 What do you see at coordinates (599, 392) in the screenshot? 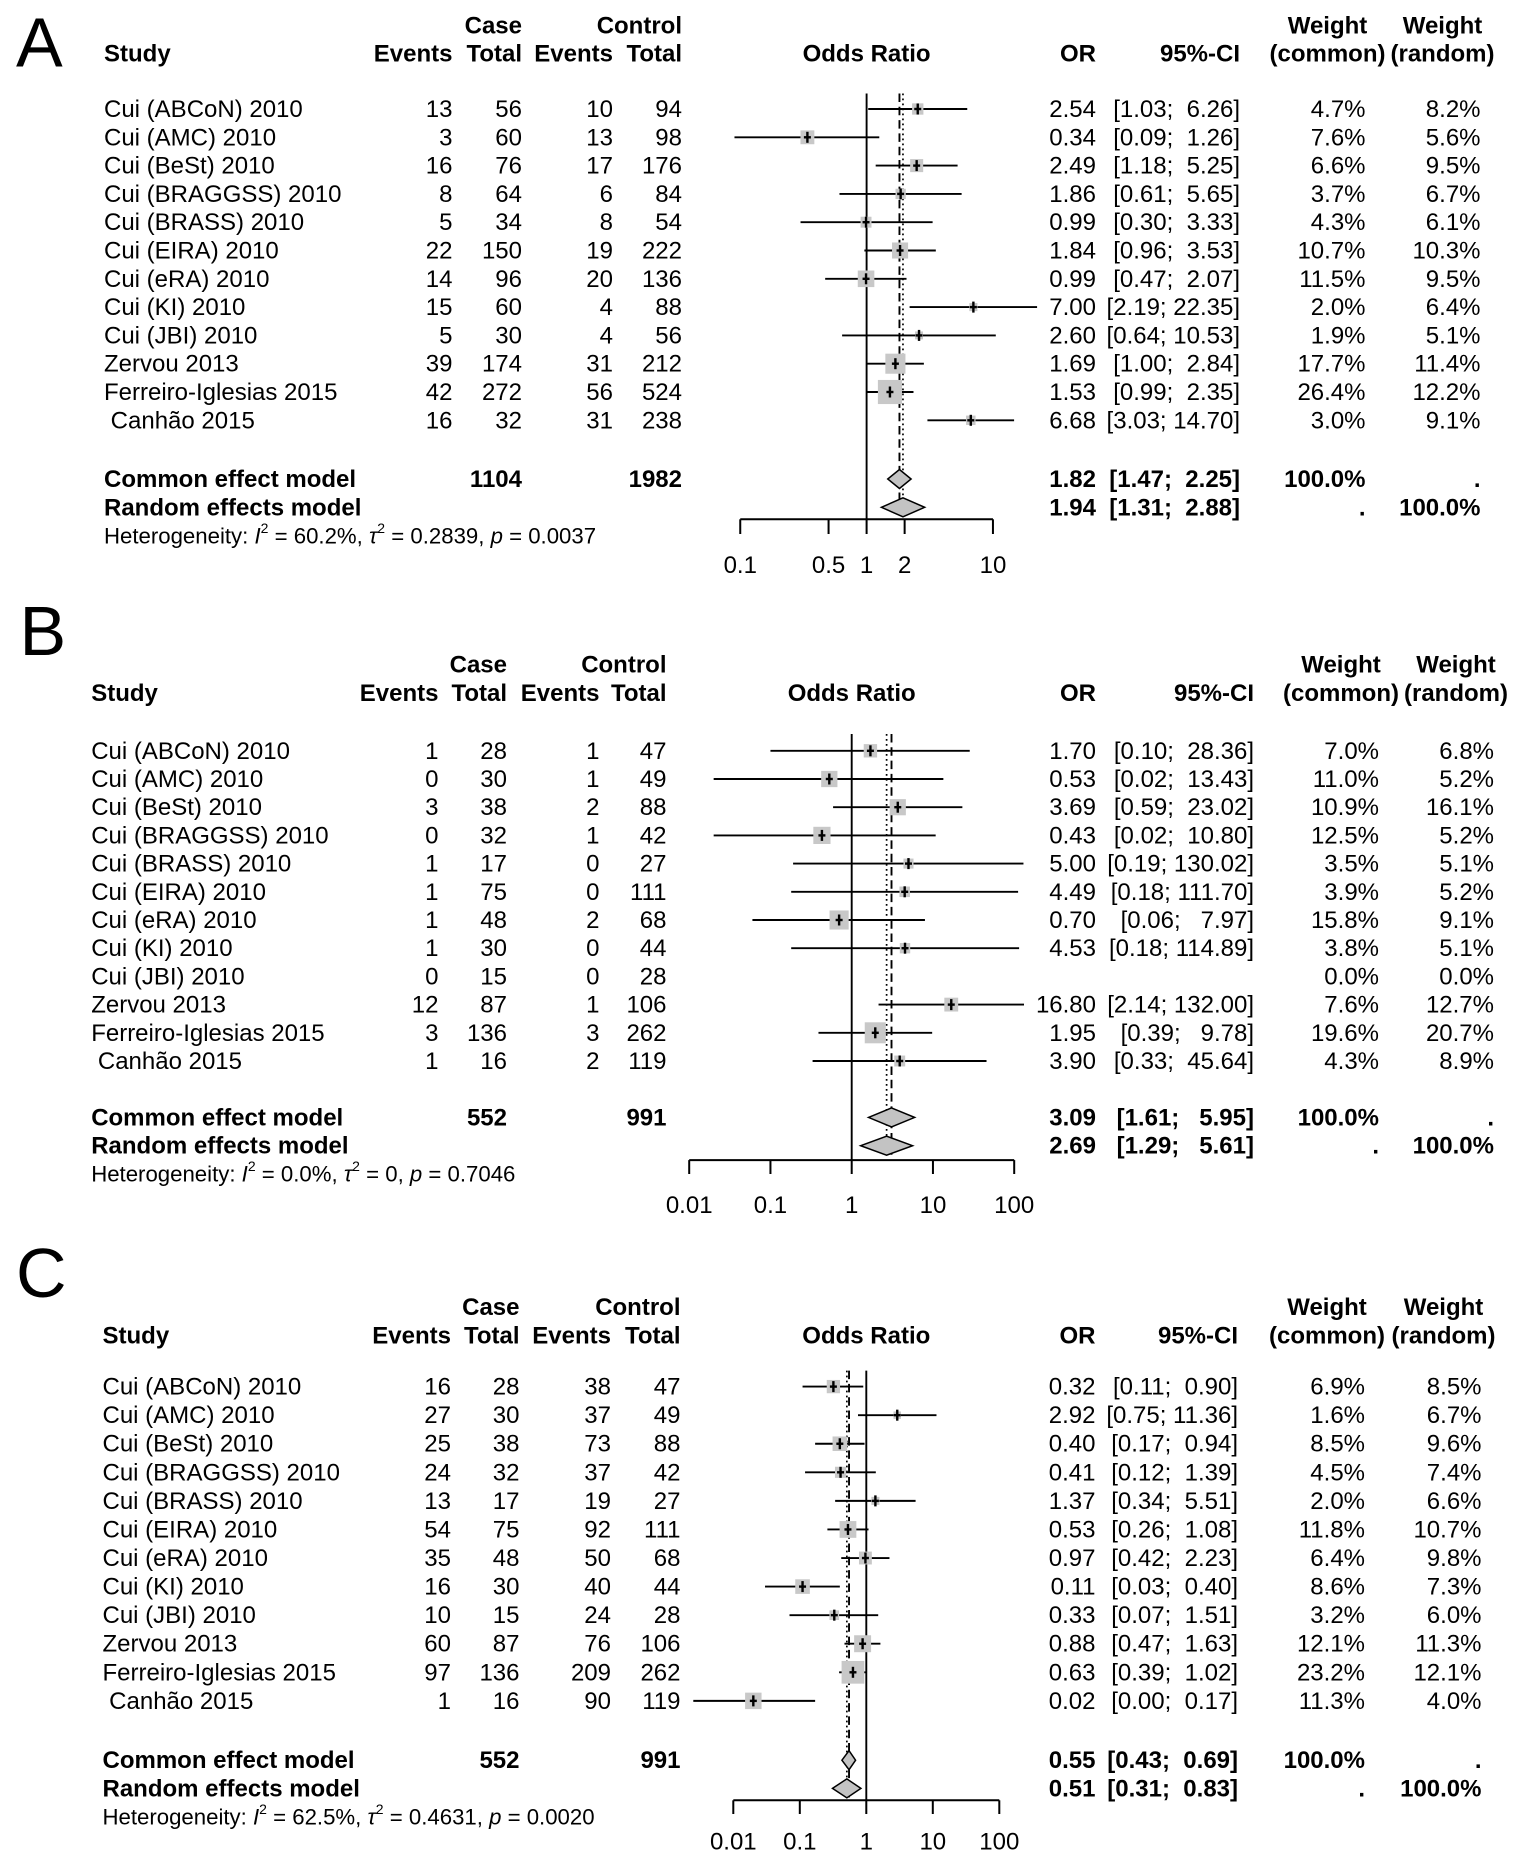
I see `svg-text: 56` at bounding box center [599, 392].